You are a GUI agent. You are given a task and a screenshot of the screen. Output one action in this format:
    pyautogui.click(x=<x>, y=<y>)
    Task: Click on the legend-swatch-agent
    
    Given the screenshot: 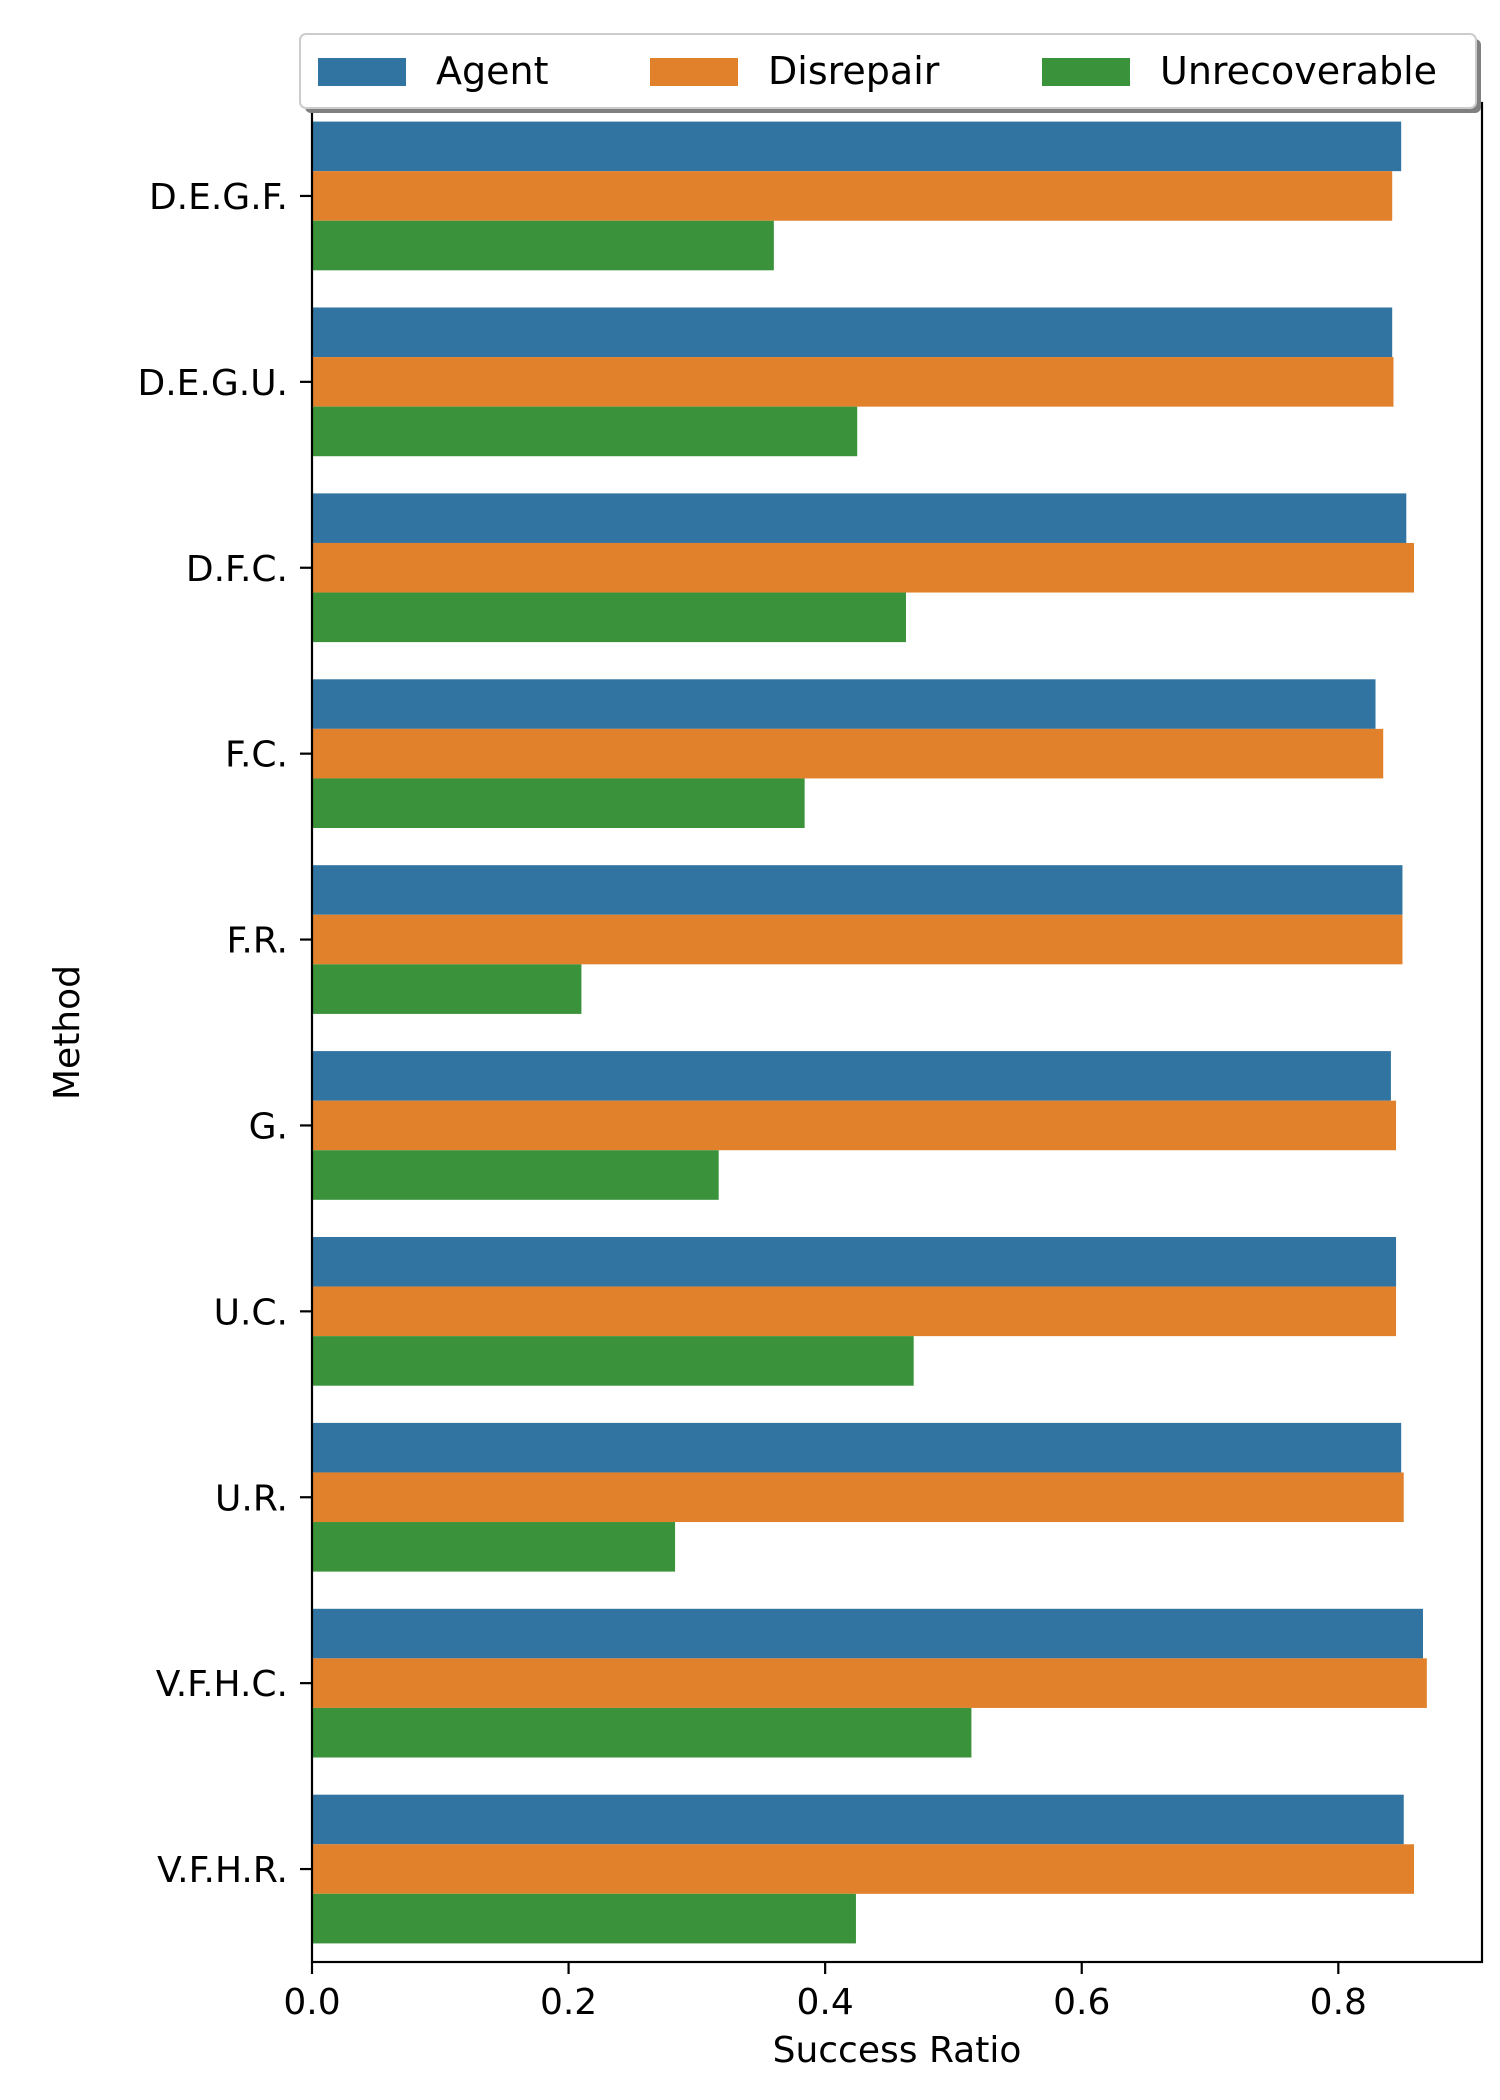 What is the action you would take?
    pyautogui.click(x=362, y=72)
    